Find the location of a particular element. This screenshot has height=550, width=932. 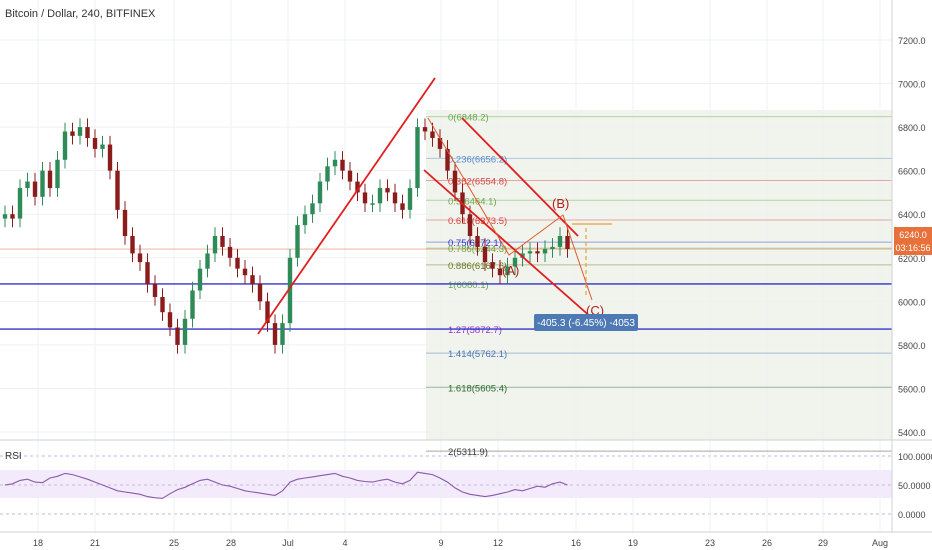

fib-level-label: 0.382(6554.8) is located at coordinates (477, 182).